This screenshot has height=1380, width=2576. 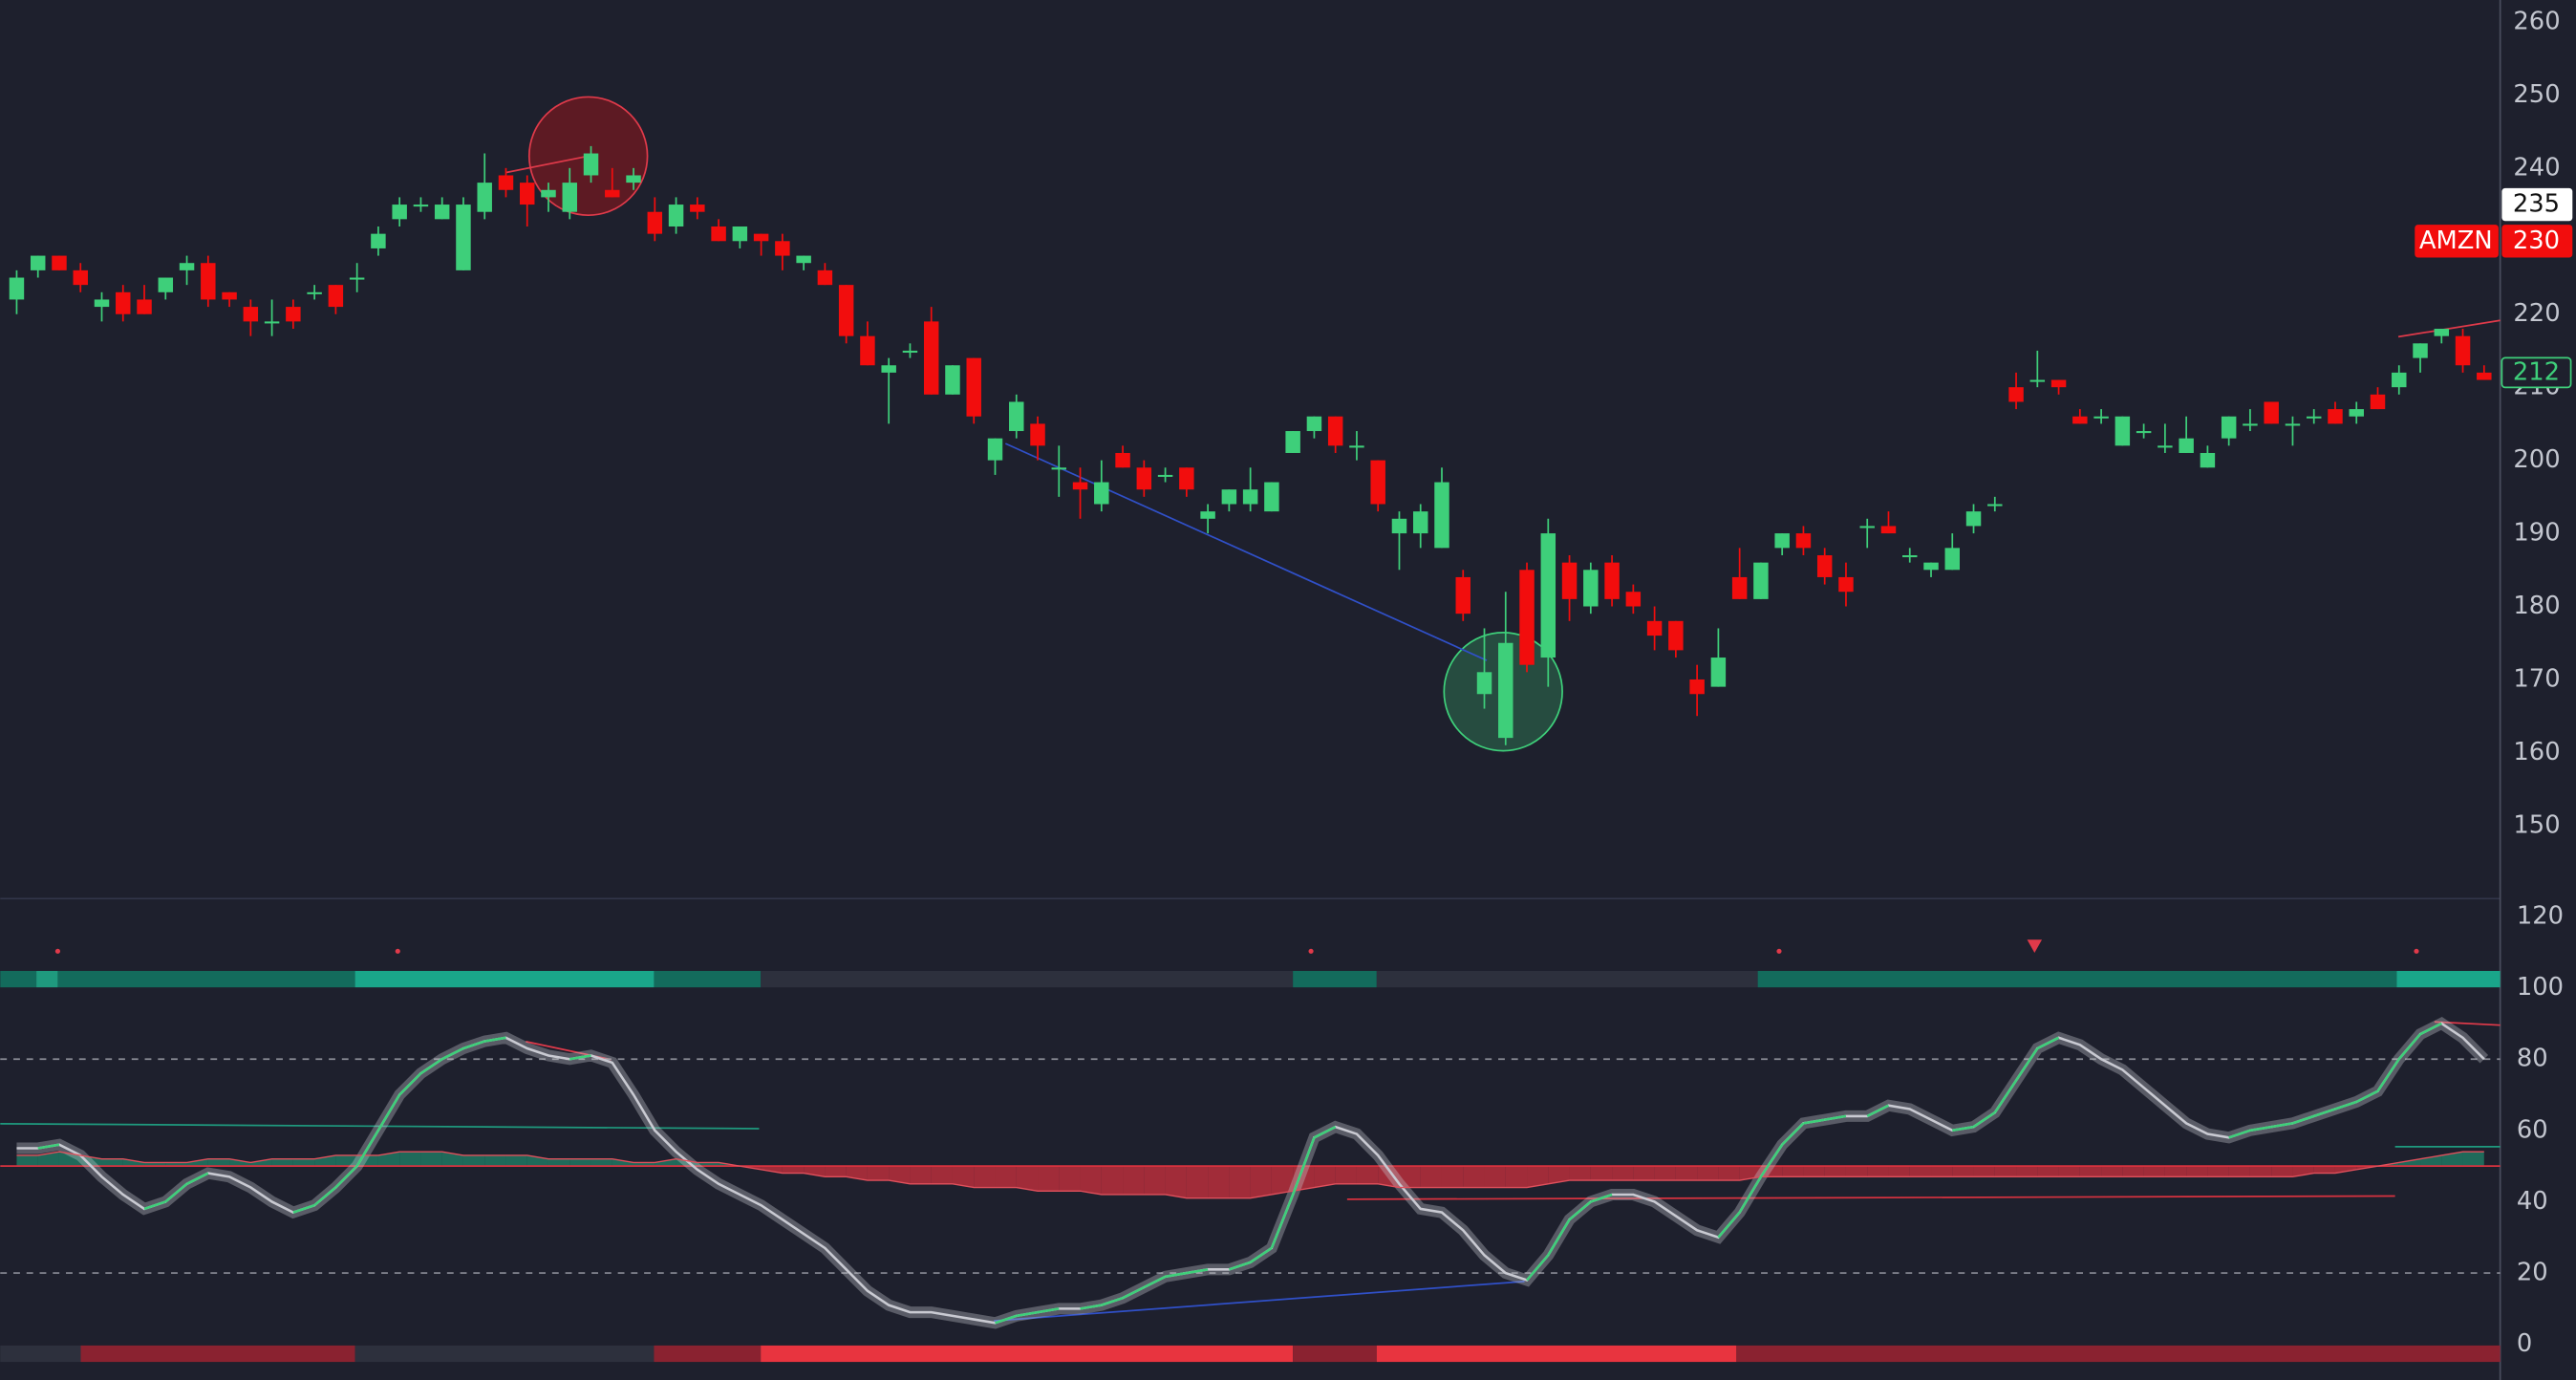 What do you see at coordinates (2537, 204) in the screenshot?
I see `price-tag-high` at bounding box center [2537, 204].